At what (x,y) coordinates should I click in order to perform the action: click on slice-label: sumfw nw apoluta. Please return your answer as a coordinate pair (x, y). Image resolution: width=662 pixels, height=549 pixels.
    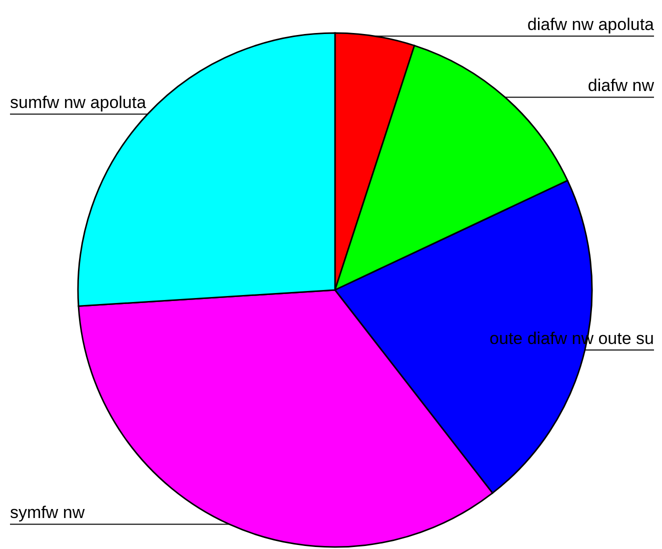
    Looking at the image, I should click on (78, 102).